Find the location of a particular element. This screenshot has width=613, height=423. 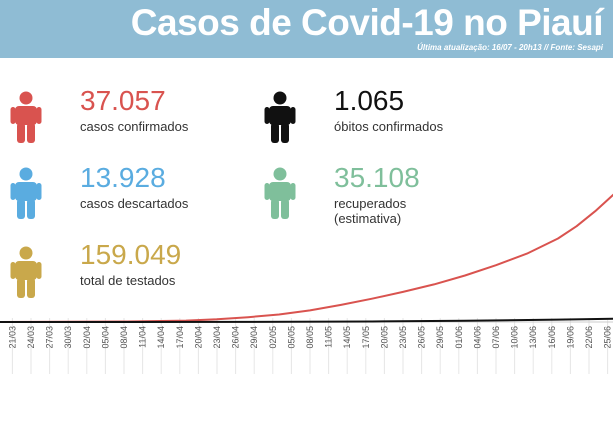

stat-value: 1.065 is located at coordinates (369, 100).